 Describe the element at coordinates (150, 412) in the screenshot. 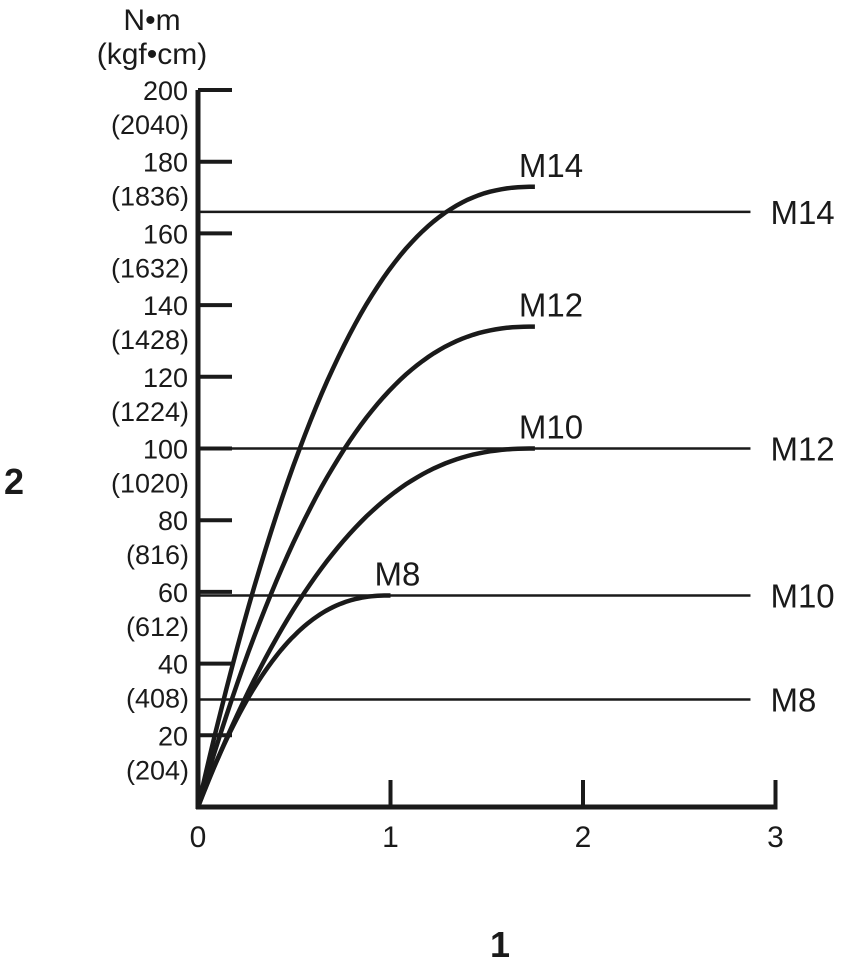

I see `y-tick-sublabel: (1224)` at that location.